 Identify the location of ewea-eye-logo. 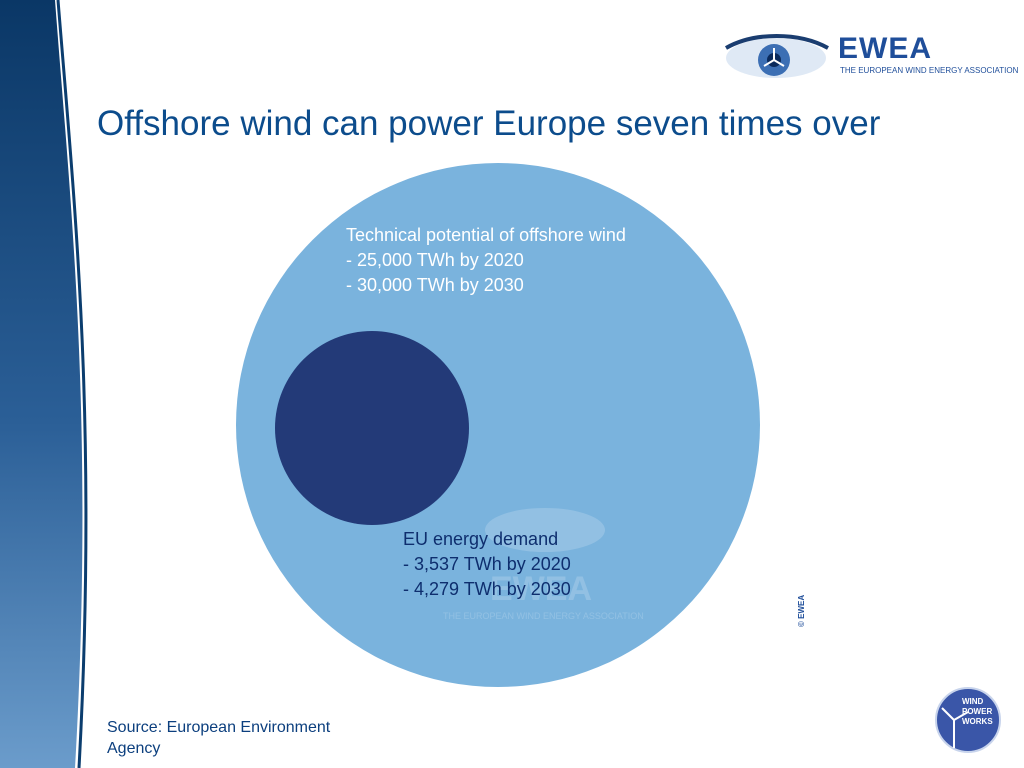
(777, 56).